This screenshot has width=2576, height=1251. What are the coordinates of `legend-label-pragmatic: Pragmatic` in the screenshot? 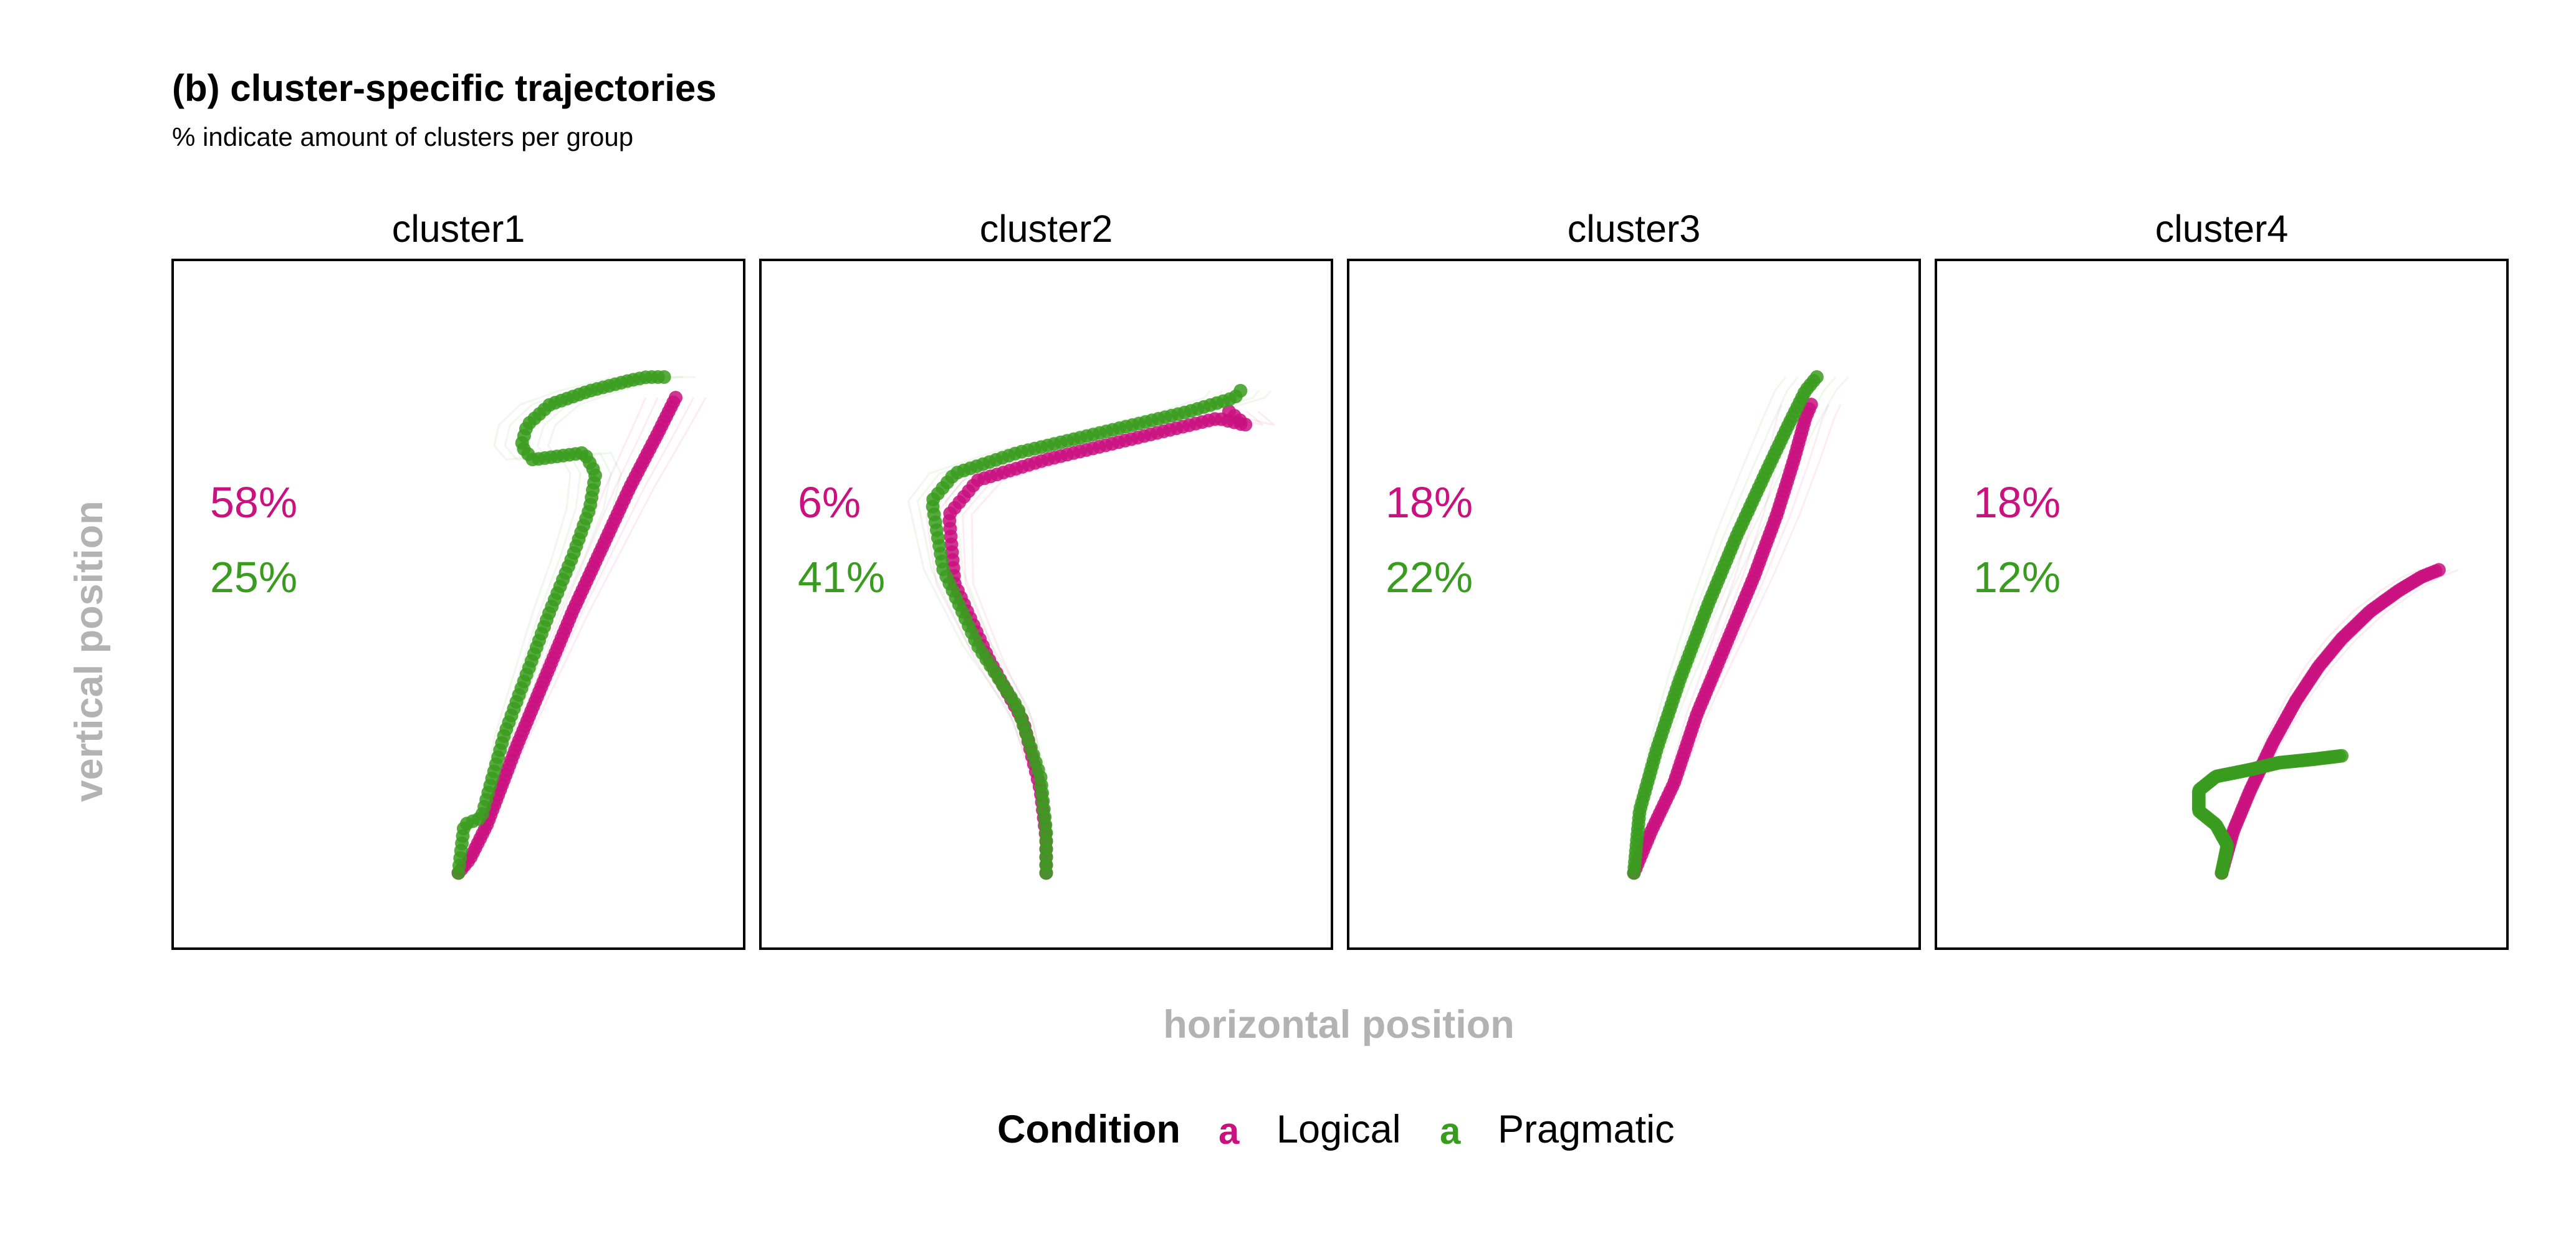 It's located at (1587, 1130).